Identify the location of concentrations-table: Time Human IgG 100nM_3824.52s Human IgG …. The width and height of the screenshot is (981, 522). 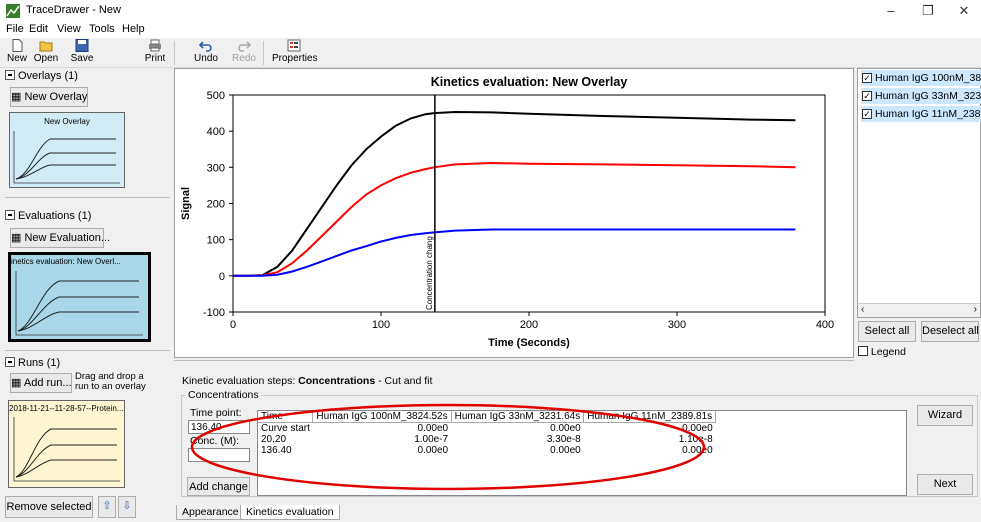
(582, 453).